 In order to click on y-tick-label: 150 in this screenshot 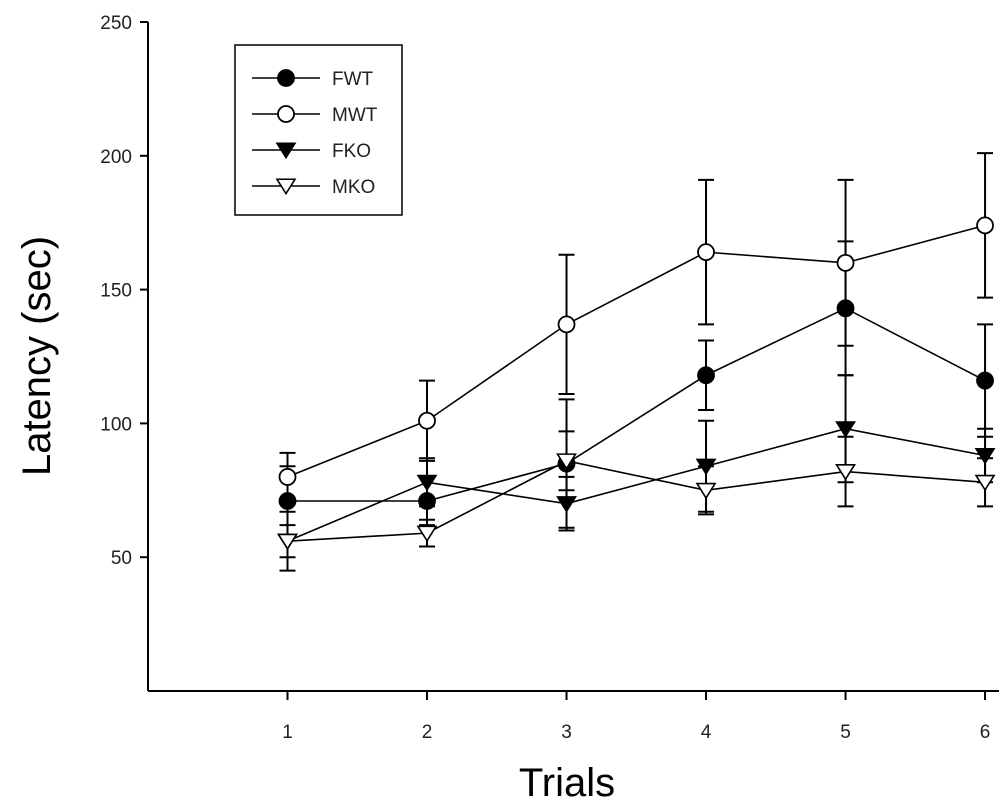, I will do `click(116, 291)`.